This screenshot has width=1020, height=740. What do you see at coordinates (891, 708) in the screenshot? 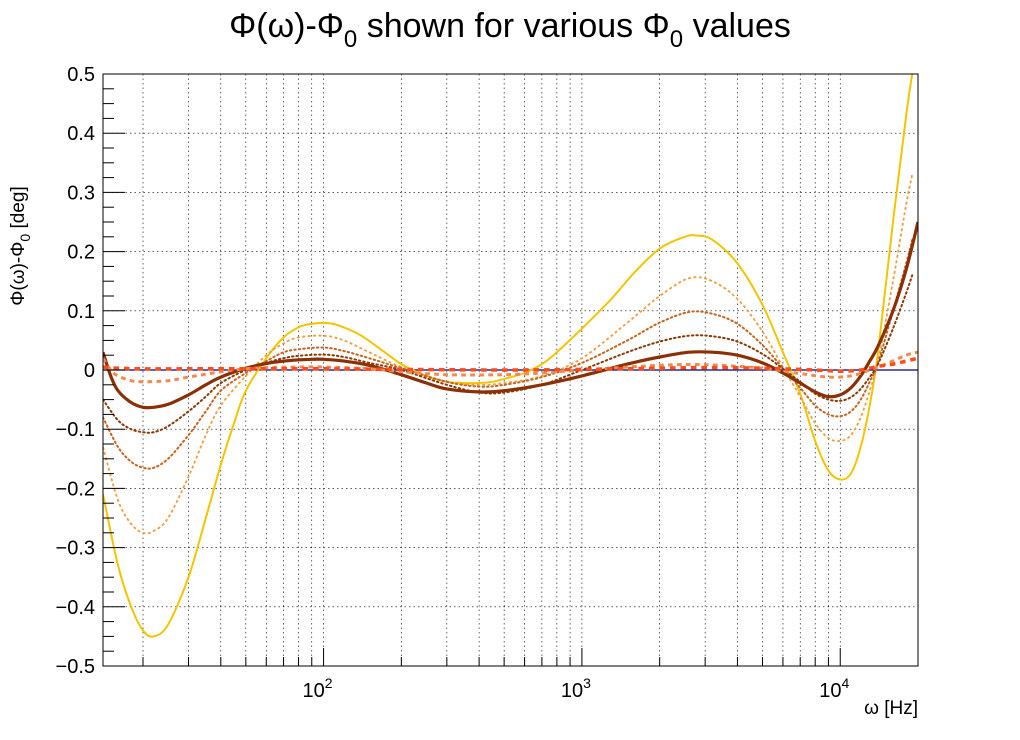
I see `x-axis-title: ω [Hz]` at bounding box center [891, 708].